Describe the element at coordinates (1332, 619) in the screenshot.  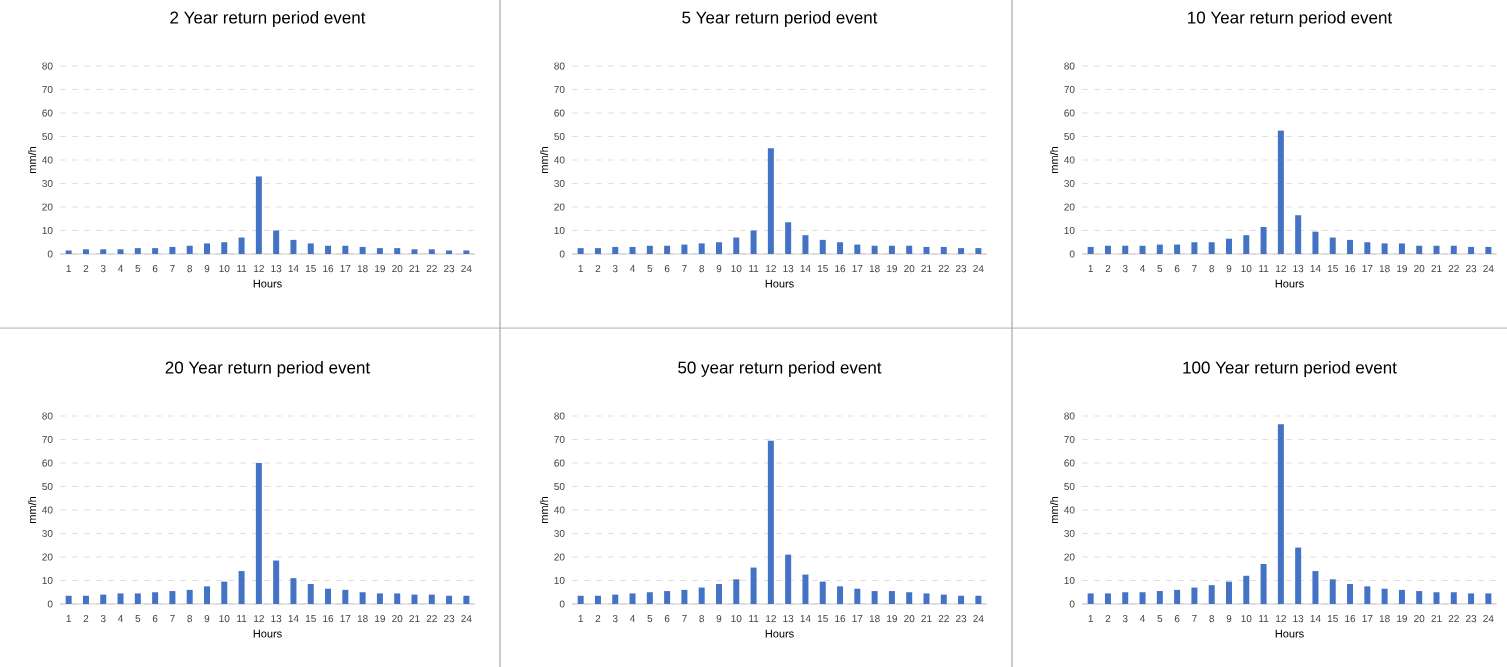
I see `x-tick-label: 15` at that location.